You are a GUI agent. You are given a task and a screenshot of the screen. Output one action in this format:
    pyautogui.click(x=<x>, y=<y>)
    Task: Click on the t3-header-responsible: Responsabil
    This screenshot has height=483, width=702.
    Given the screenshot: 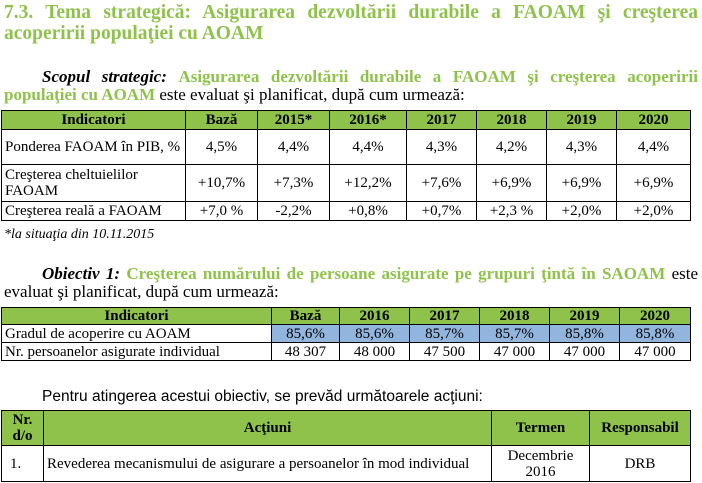 What is the action you would take?
    pyautogui.click(x=640, y=428)
    